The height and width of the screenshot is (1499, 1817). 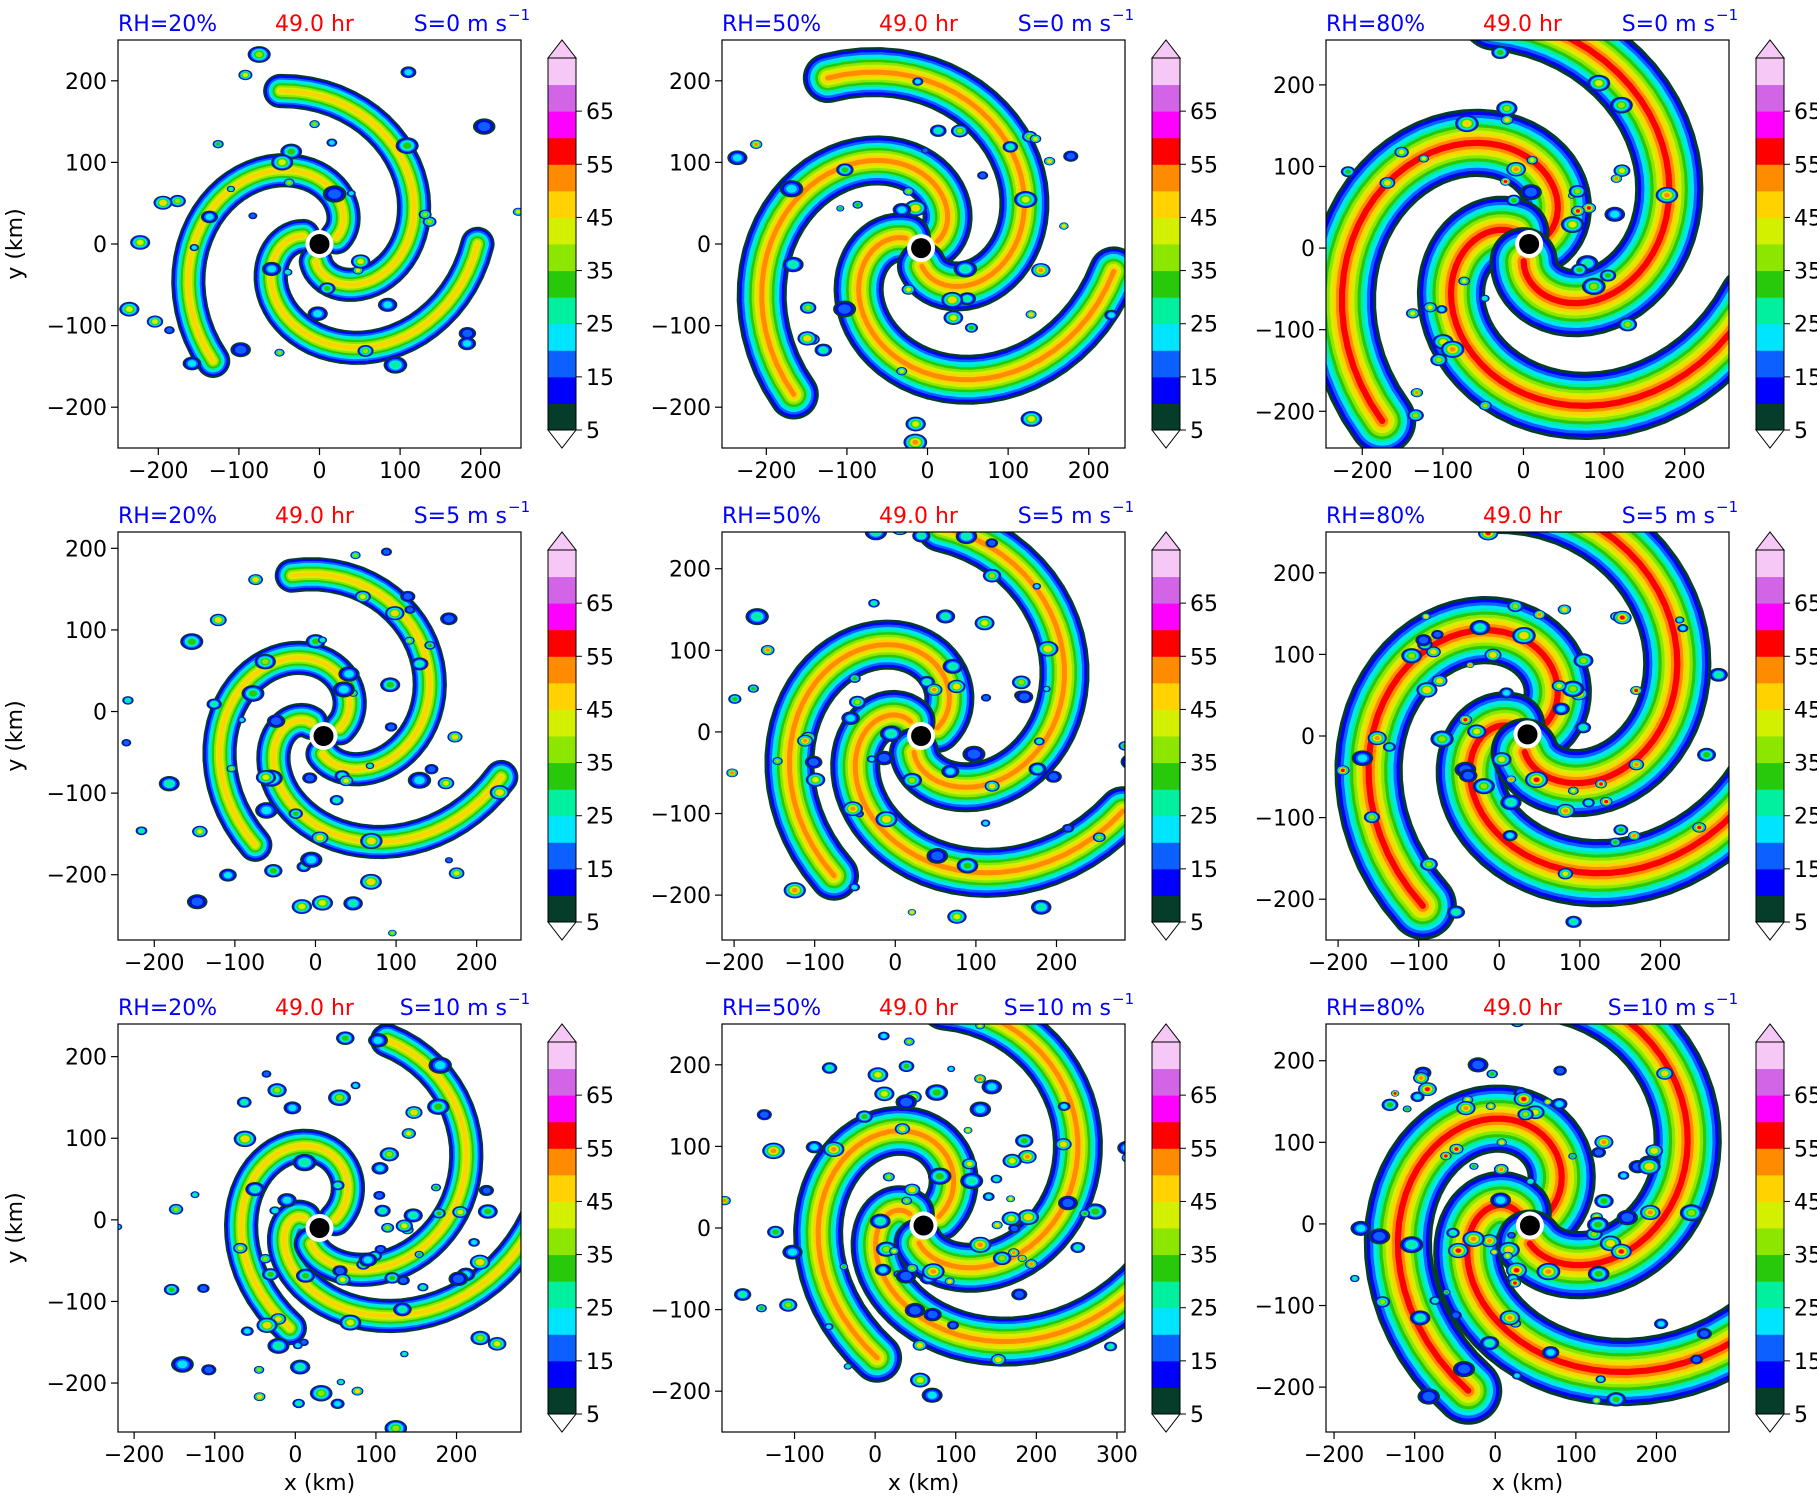 I want to click on y-tick-label: −100, so click(x=681, y=1311).